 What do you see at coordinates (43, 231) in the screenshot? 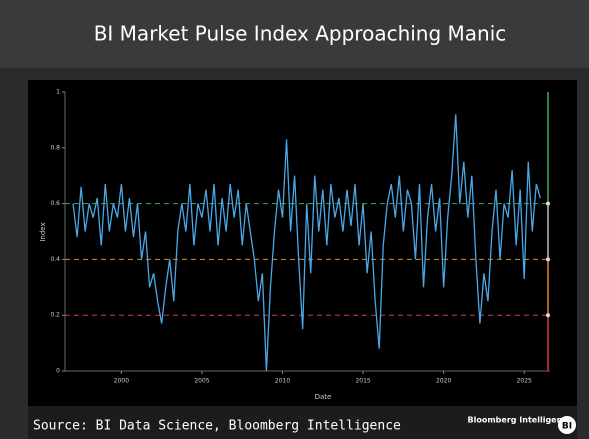
I see `y-axis-label: Index` at bounding box center [43, 231].